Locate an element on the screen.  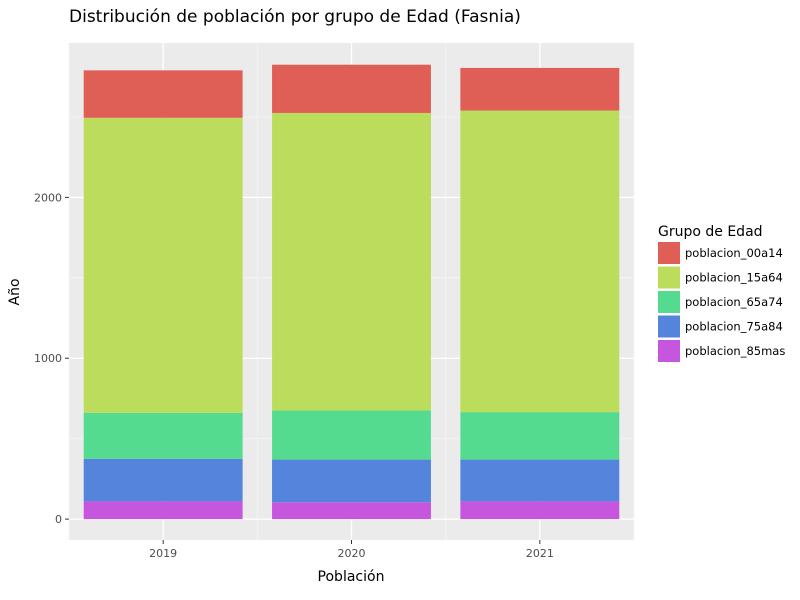
legend-item: poblacion_75a84 is located at coordinates (720, 326).